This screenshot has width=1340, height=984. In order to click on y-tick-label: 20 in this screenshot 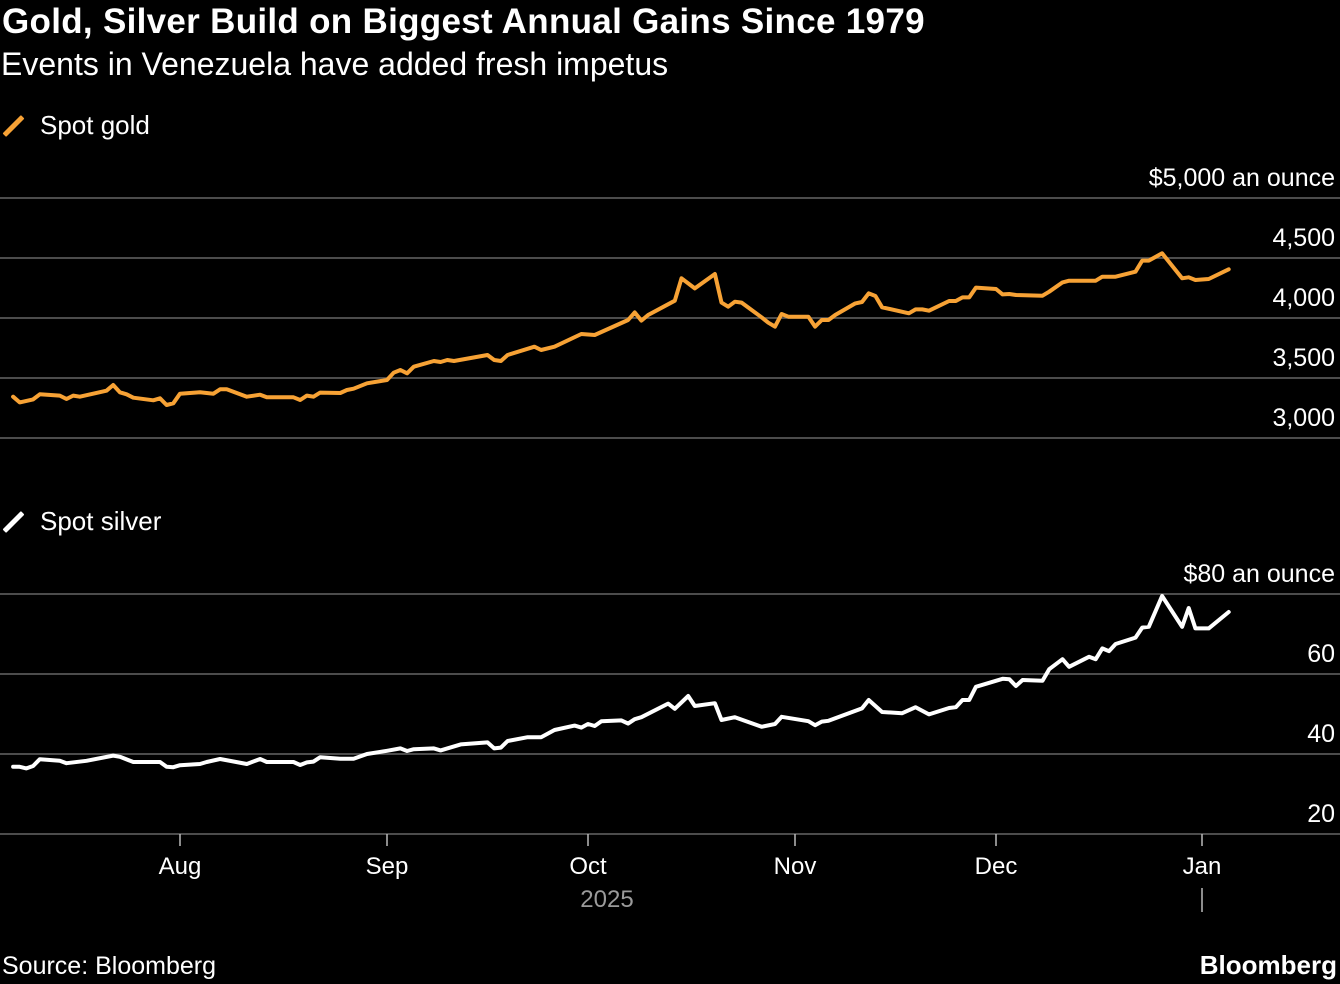, I will do `click(1321, 814)`.